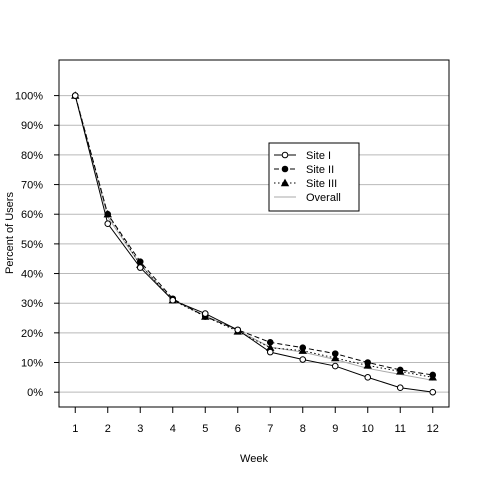 The width and height of the screenshot is (480, 480). I want to click on y-tick-label: 100%, so click(29, 97).